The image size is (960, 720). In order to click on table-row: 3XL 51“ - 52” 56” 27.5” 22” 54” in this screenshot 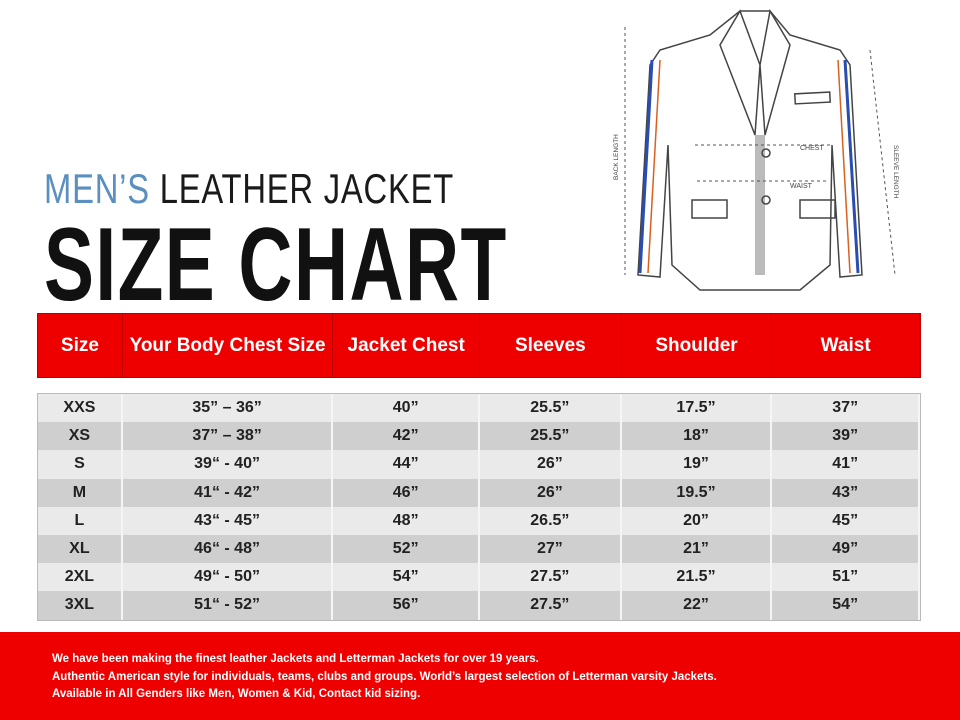, I will do `click(479, 605)`.